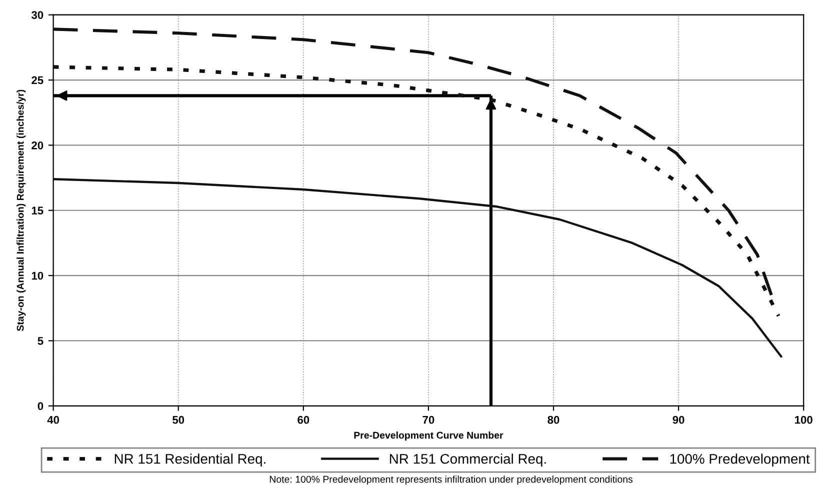 The image size is (820, 495). I want to click on x-axis-title: Pre-Development Curve Number, so click(429, 436).